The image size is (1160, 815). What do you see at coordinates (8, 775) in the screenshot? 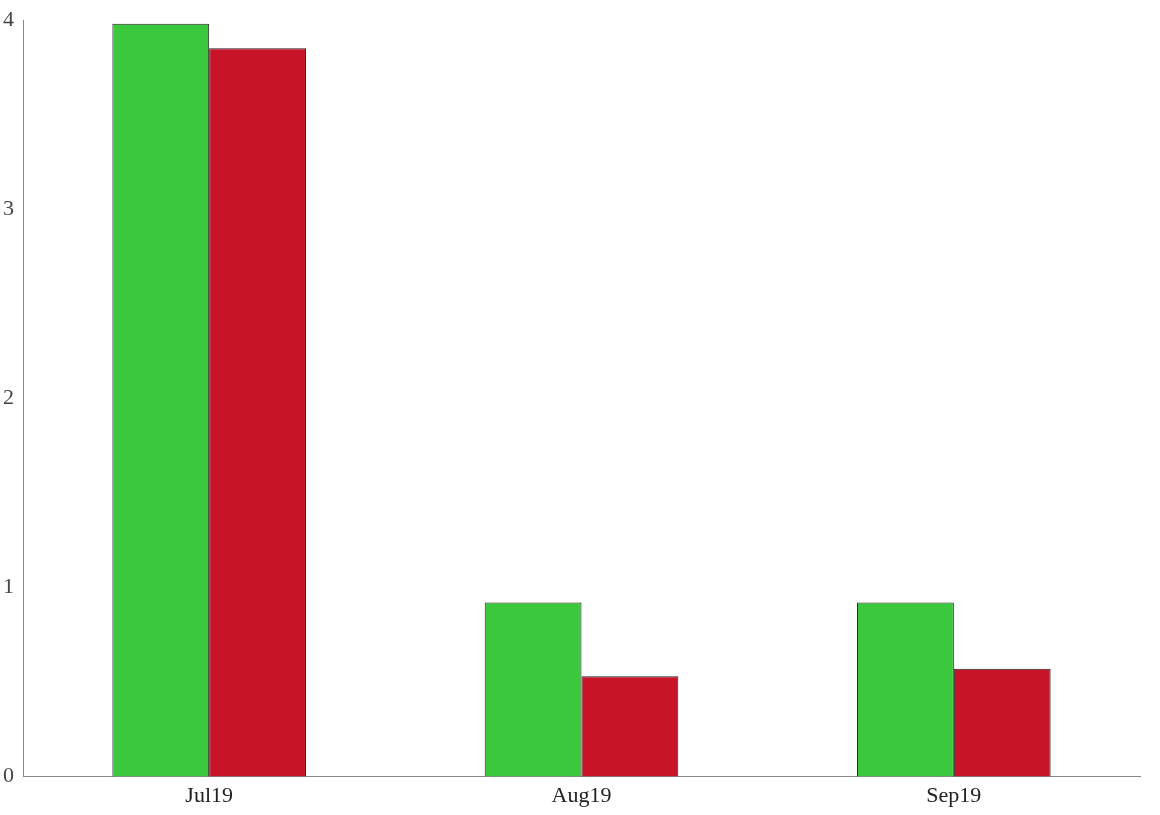
I see `y-tick-label: 0` at bounding box center [8, 775].